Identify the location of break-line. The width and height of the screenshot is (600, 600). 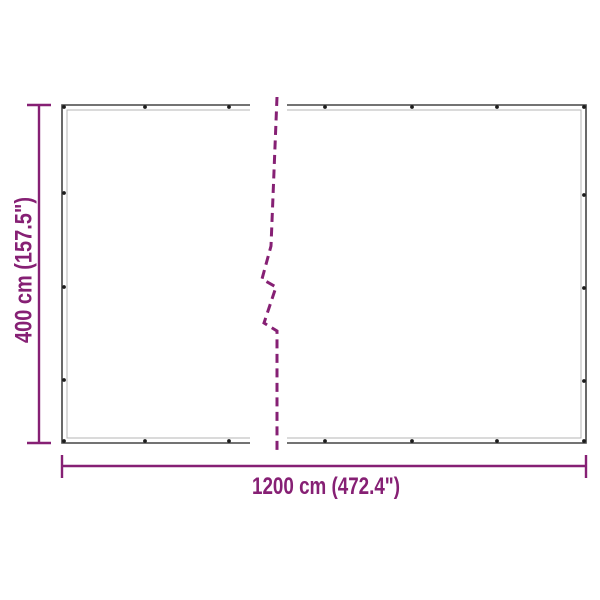
(269, 274).